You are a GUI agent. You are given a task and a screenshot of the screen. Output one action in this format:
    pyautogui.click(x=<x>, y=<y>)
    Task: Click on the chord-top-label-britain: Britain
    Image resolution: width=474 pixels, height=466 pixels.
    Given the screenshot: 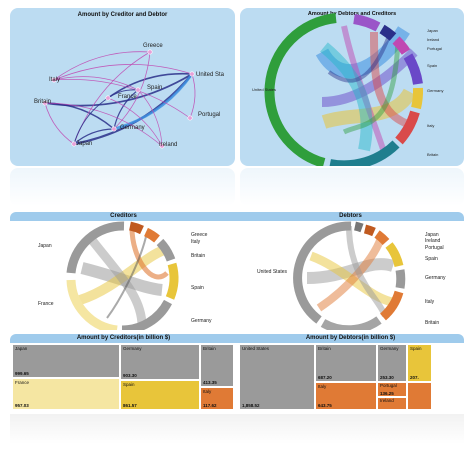 What is the action you would take?
    pyautogui.click(x=433, y=154)
    